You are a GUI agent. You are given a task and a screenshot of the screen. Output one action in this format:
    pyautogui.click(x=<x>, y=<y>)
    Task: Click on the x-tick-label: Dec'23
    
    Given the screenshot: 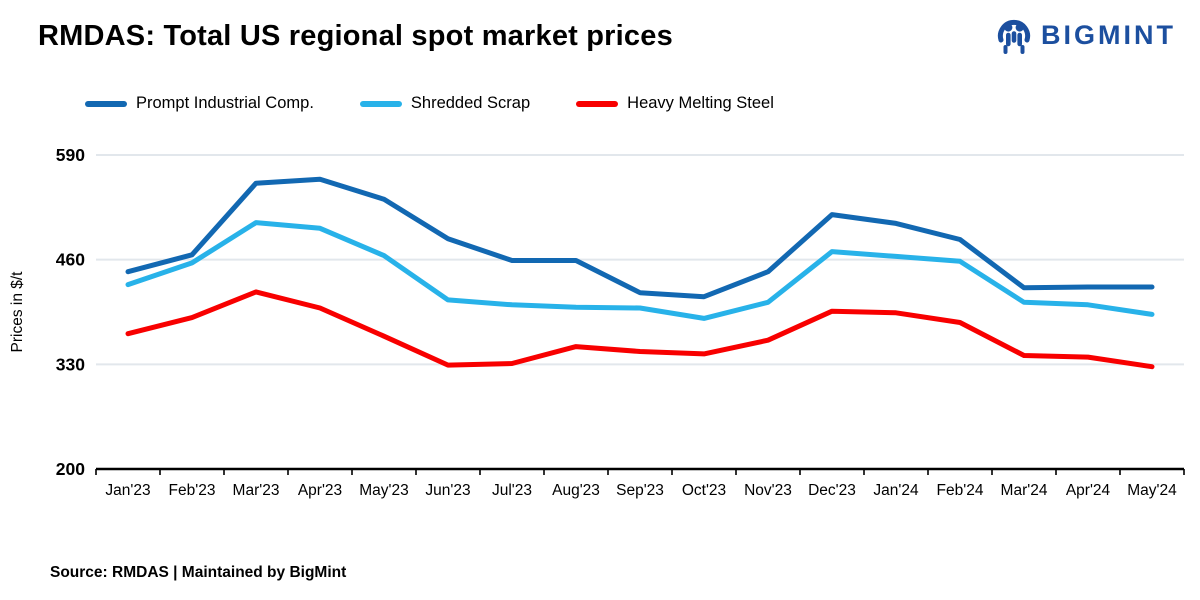 What is the action you would take?
    pyautogui.click(x=832, y=490)
    